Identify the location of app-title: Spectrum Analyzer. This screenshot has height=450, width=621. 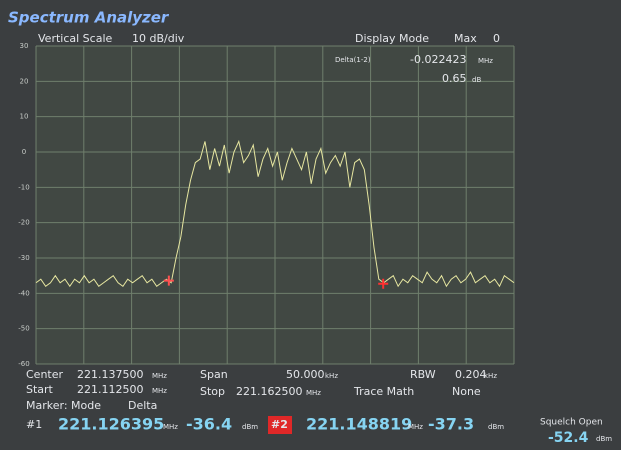
(89, 18).